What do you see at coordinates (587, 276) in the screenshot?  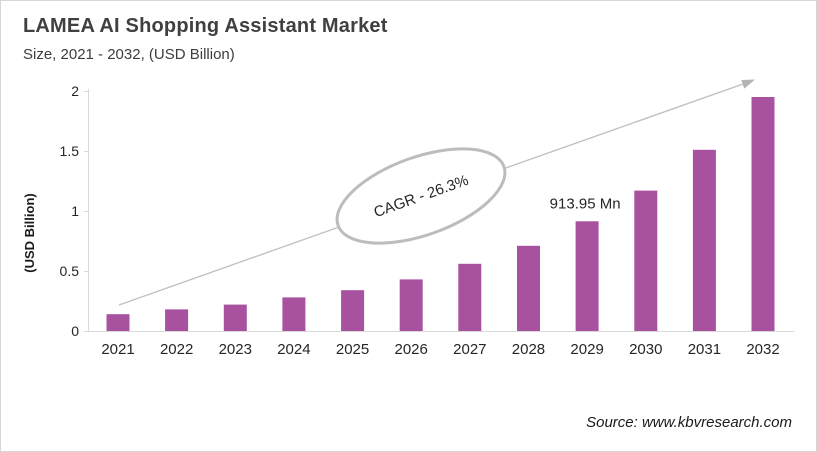 I see `bar-2029` at bounding box center [587, 276].